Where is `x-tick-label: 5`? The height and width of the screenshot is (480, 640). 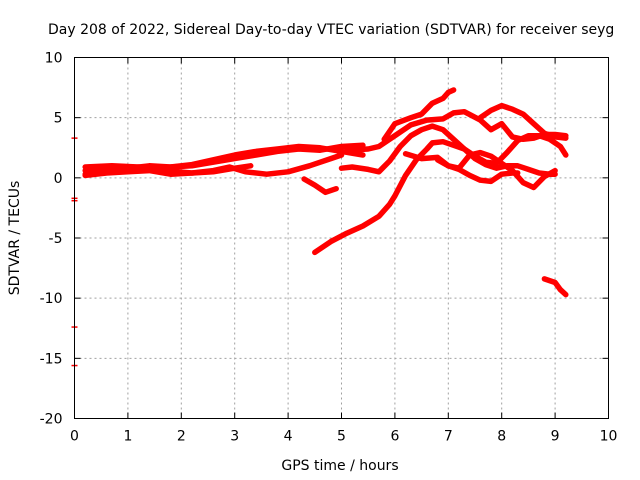
x-tick-label: 5 is located at coordinates (341, 437).